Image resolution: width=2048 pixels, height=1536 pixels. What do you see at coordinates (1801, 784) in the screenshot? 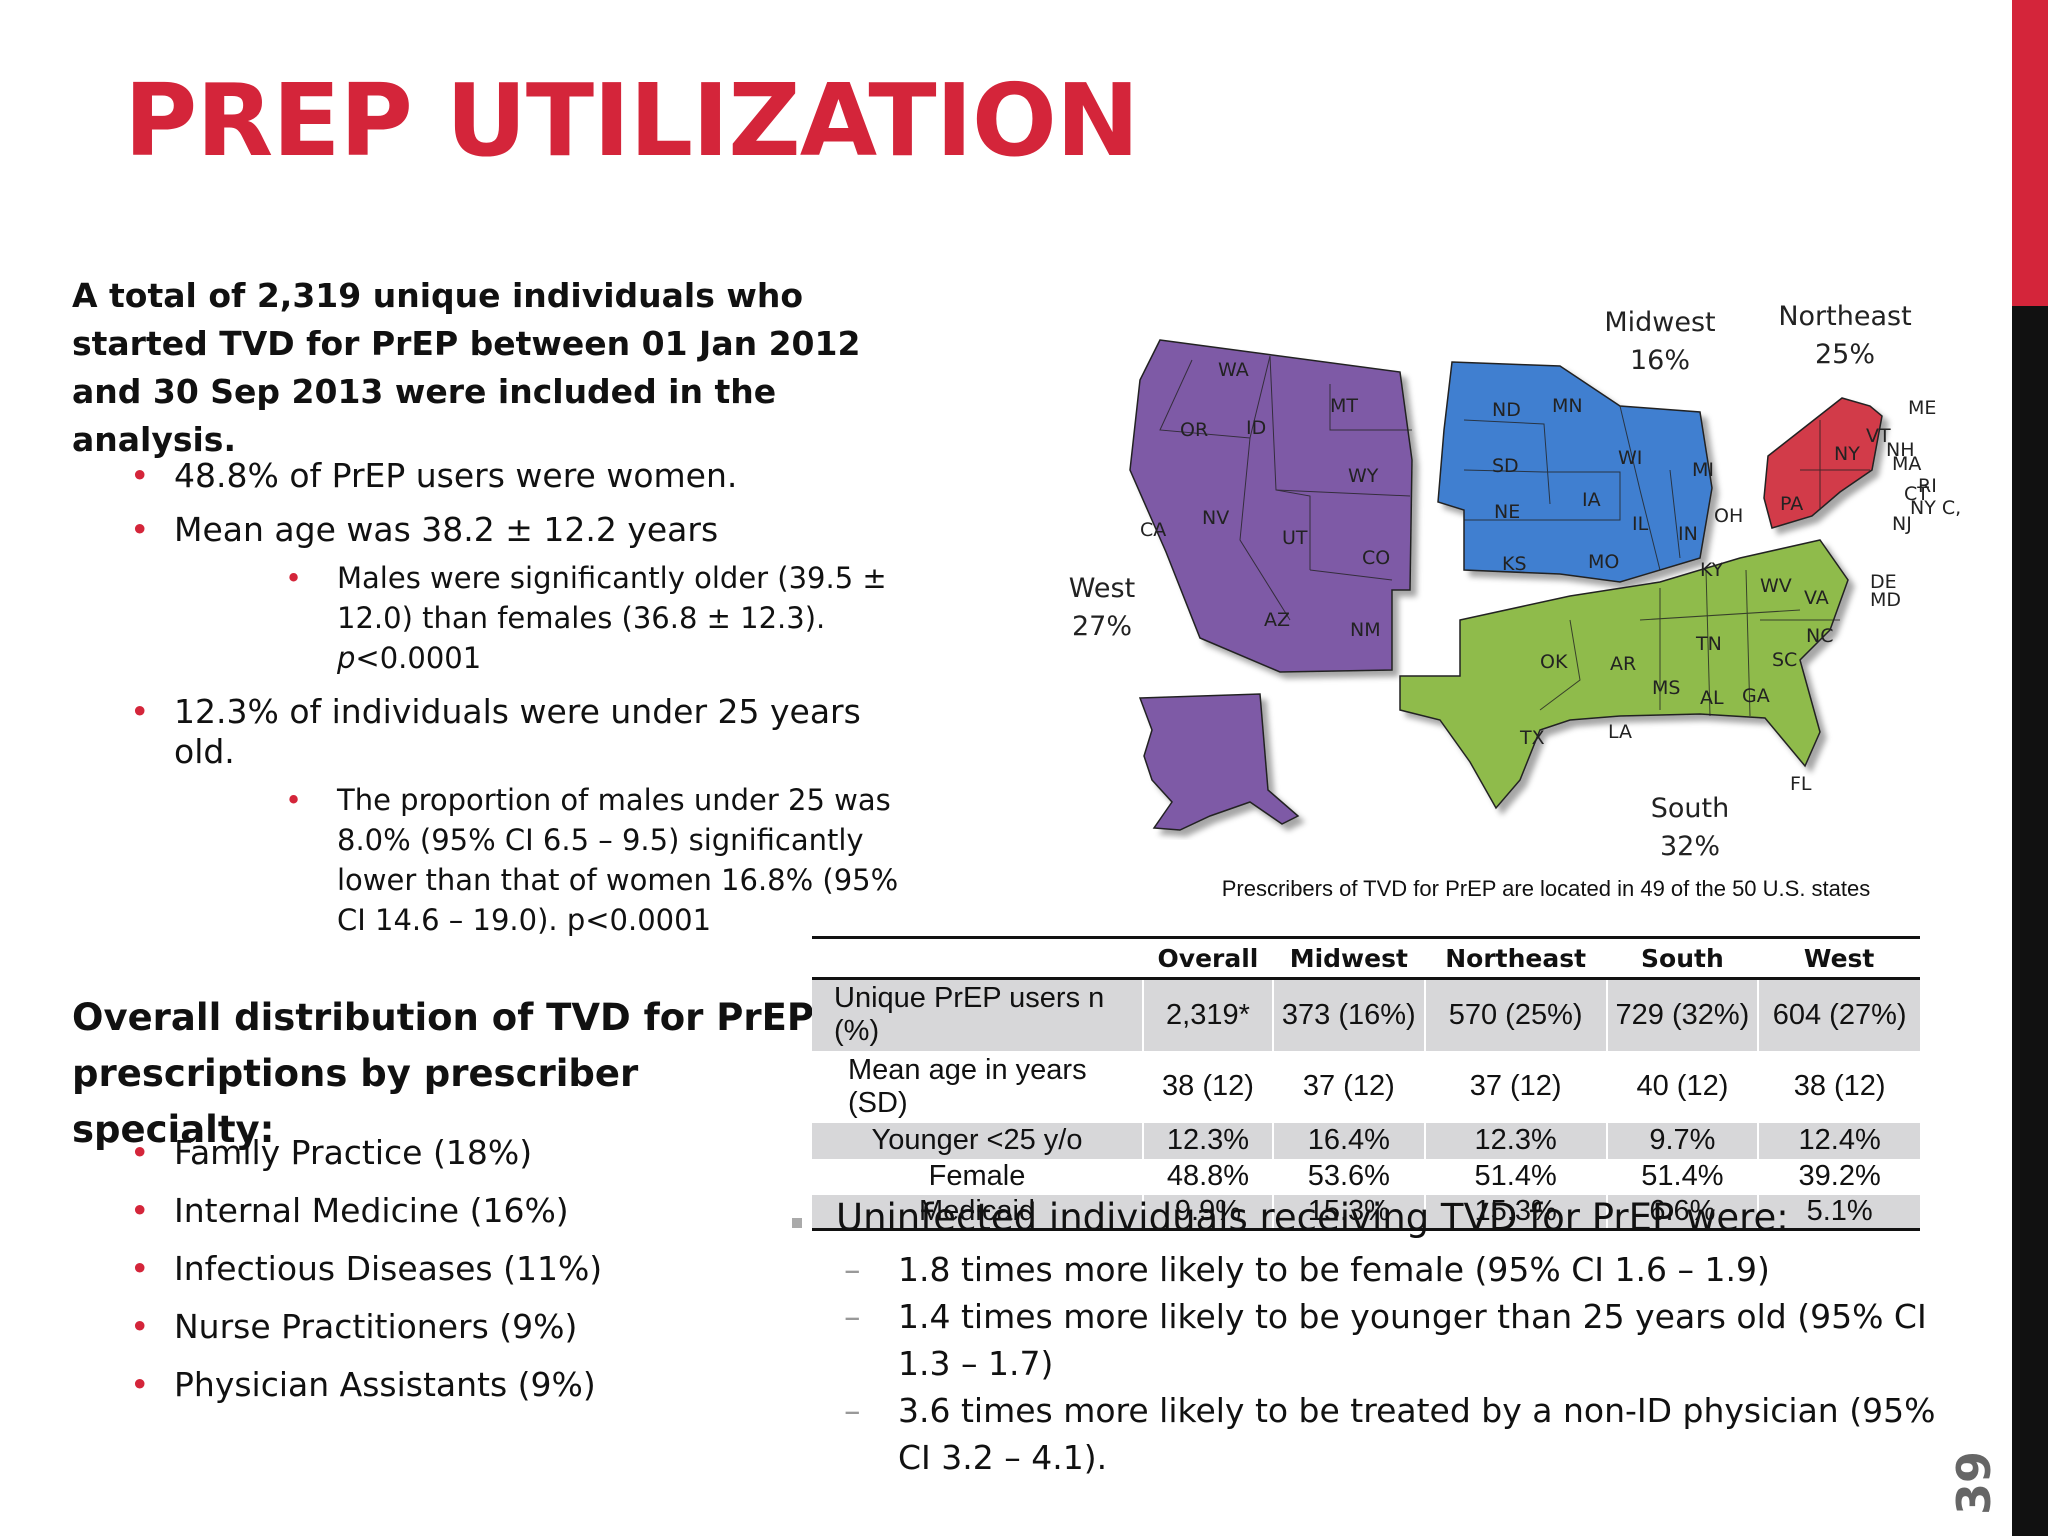
I see `state-label-fl: FL` at bounding box center [1801, 784].